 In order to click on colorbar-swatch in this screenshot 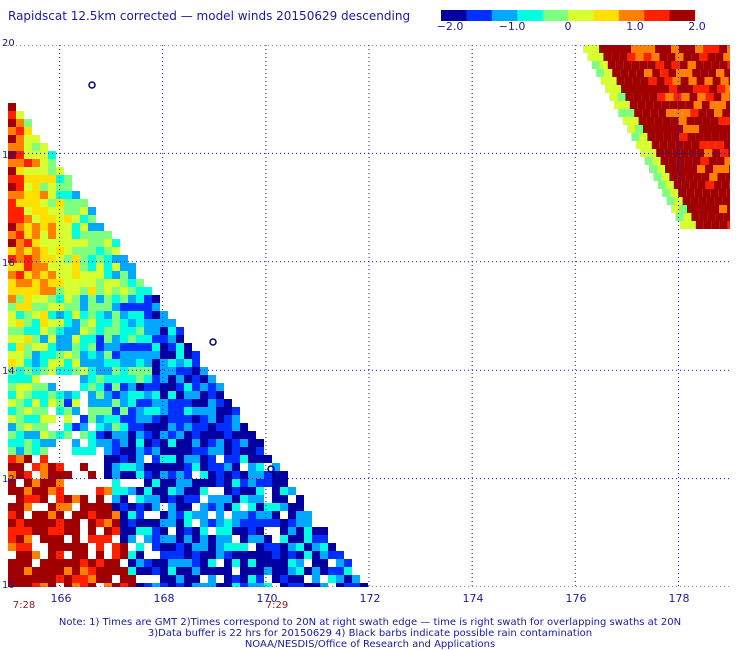, I will do `click(463, 15)`.